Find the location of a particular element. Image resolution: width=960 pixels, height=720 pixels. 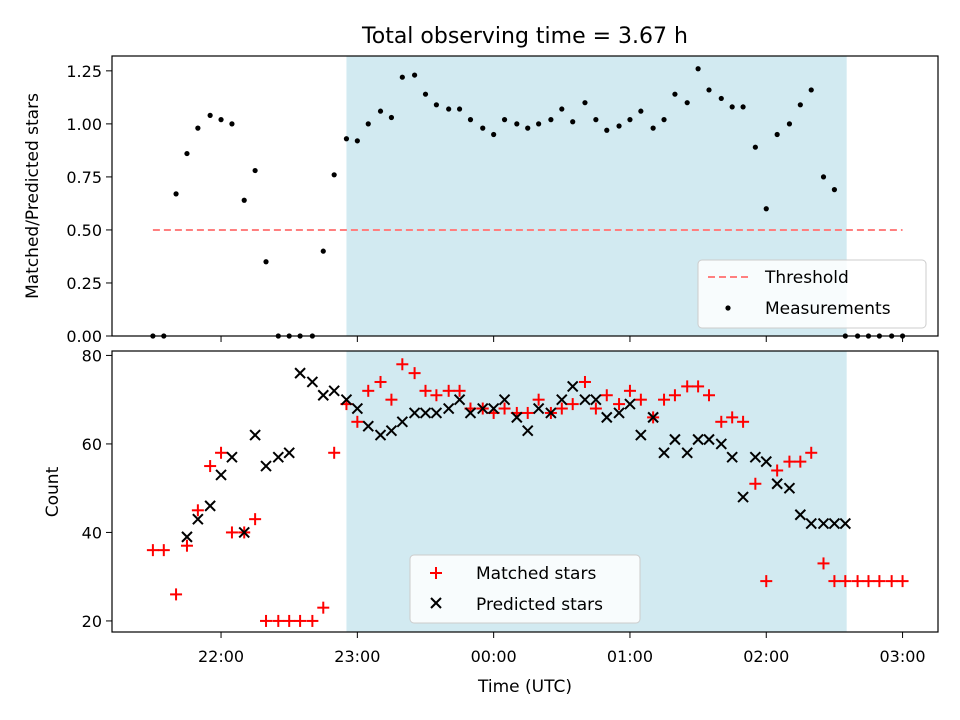

y-tick-label: 1.25 is located at coordinates (84, 71).